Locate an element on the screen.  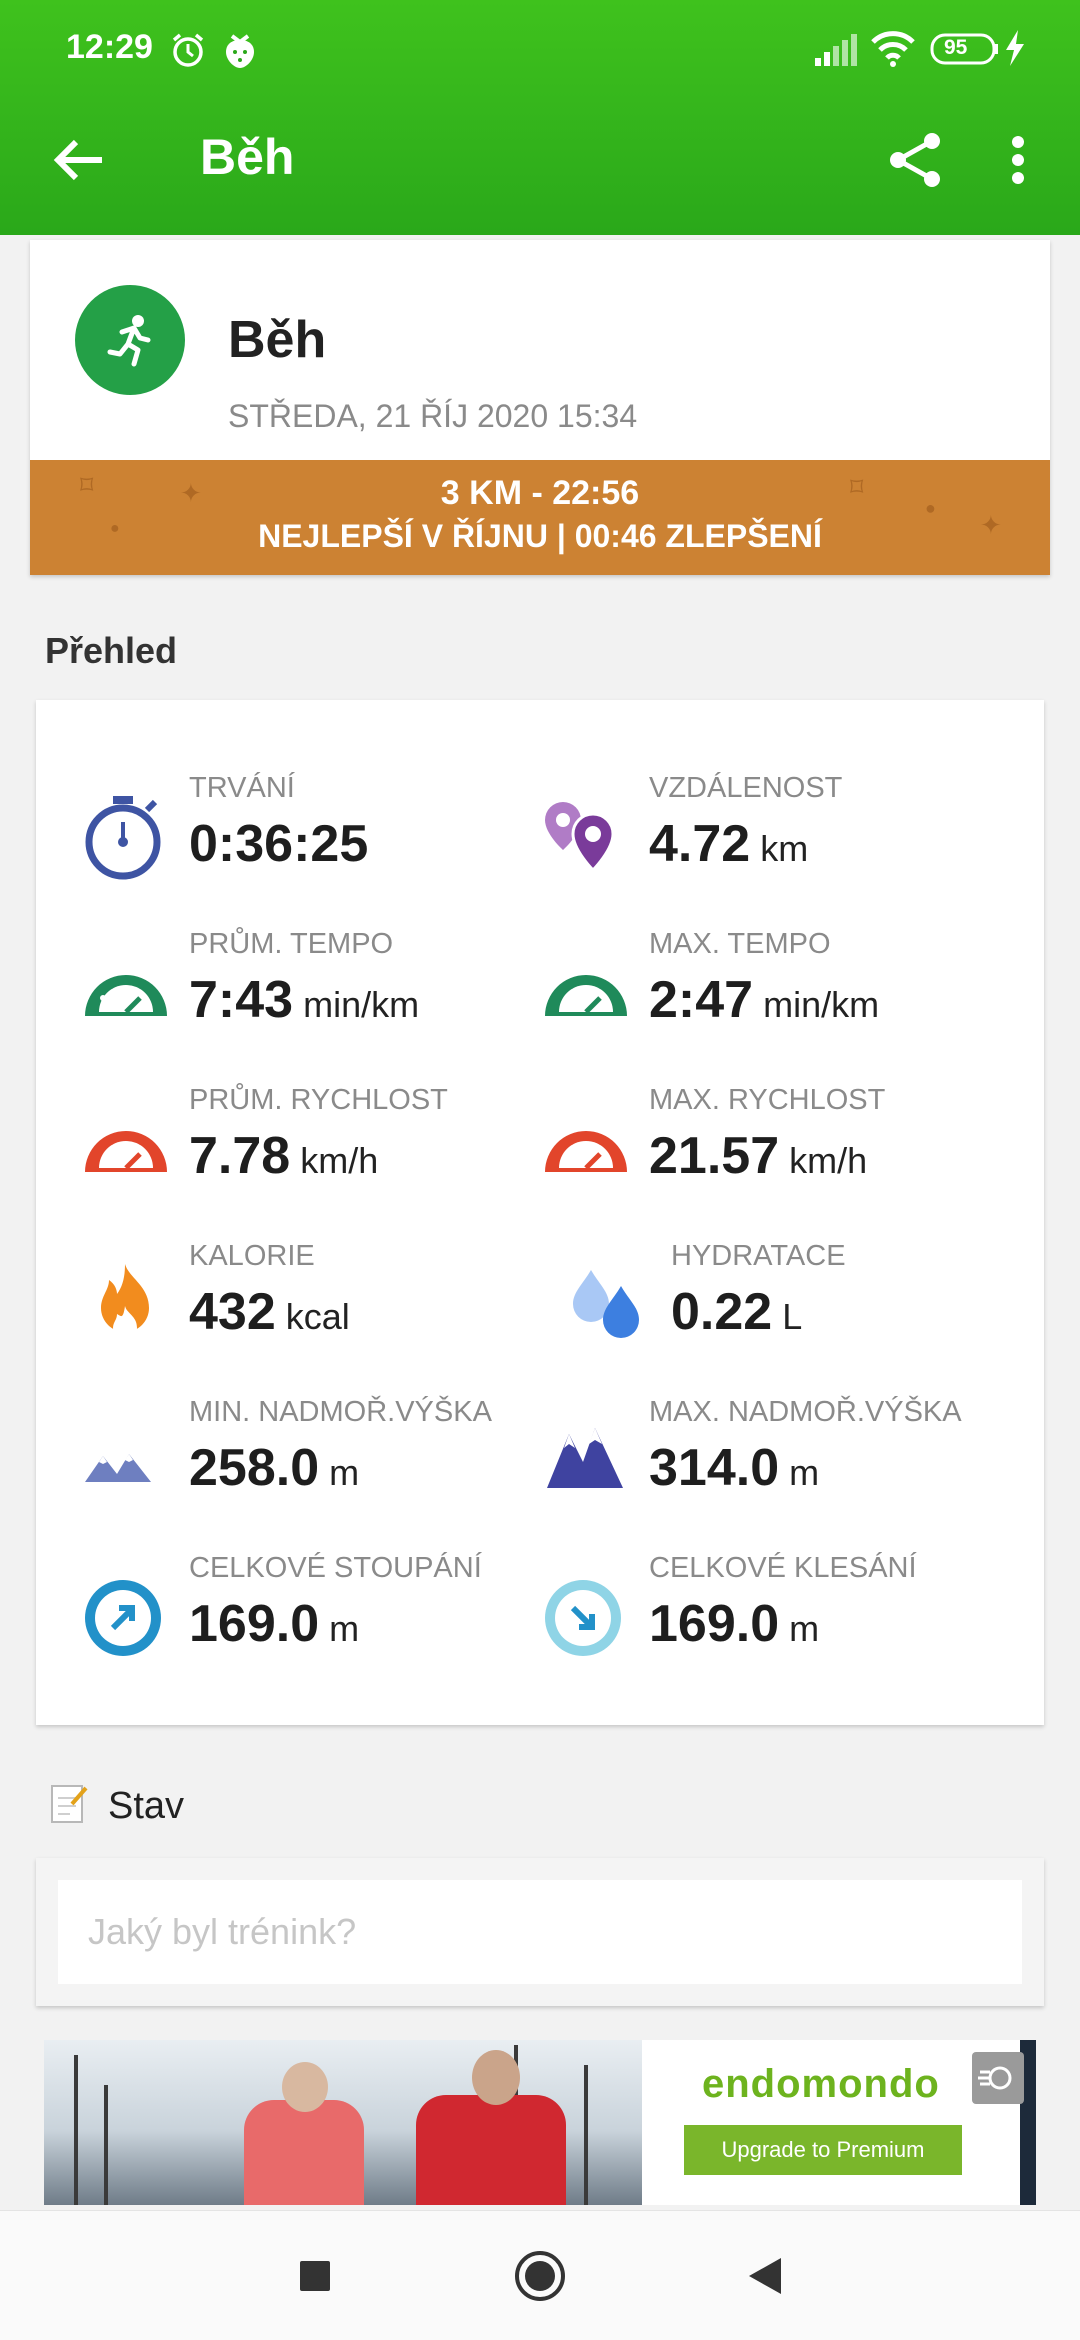
flame-icon is located at coordinates (126, 1305).